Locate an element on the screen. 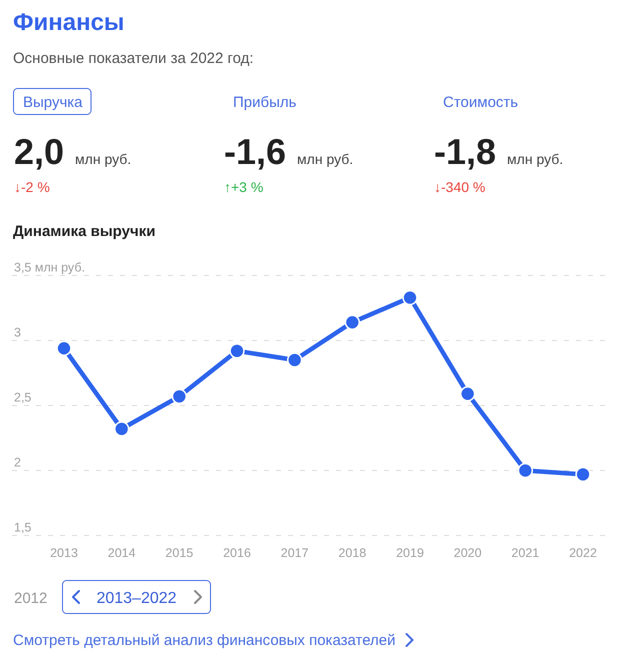  x-tick-label: 2016 is located at coordinates (237, 553).